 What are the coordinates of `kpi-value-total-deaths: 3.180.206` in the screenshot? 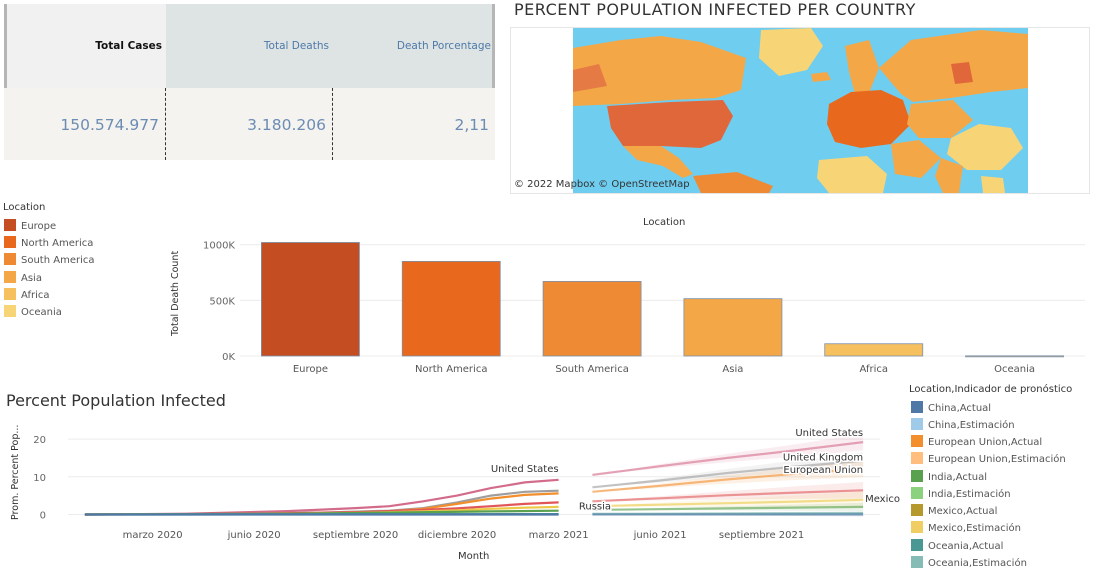 It's located at (249, 124).